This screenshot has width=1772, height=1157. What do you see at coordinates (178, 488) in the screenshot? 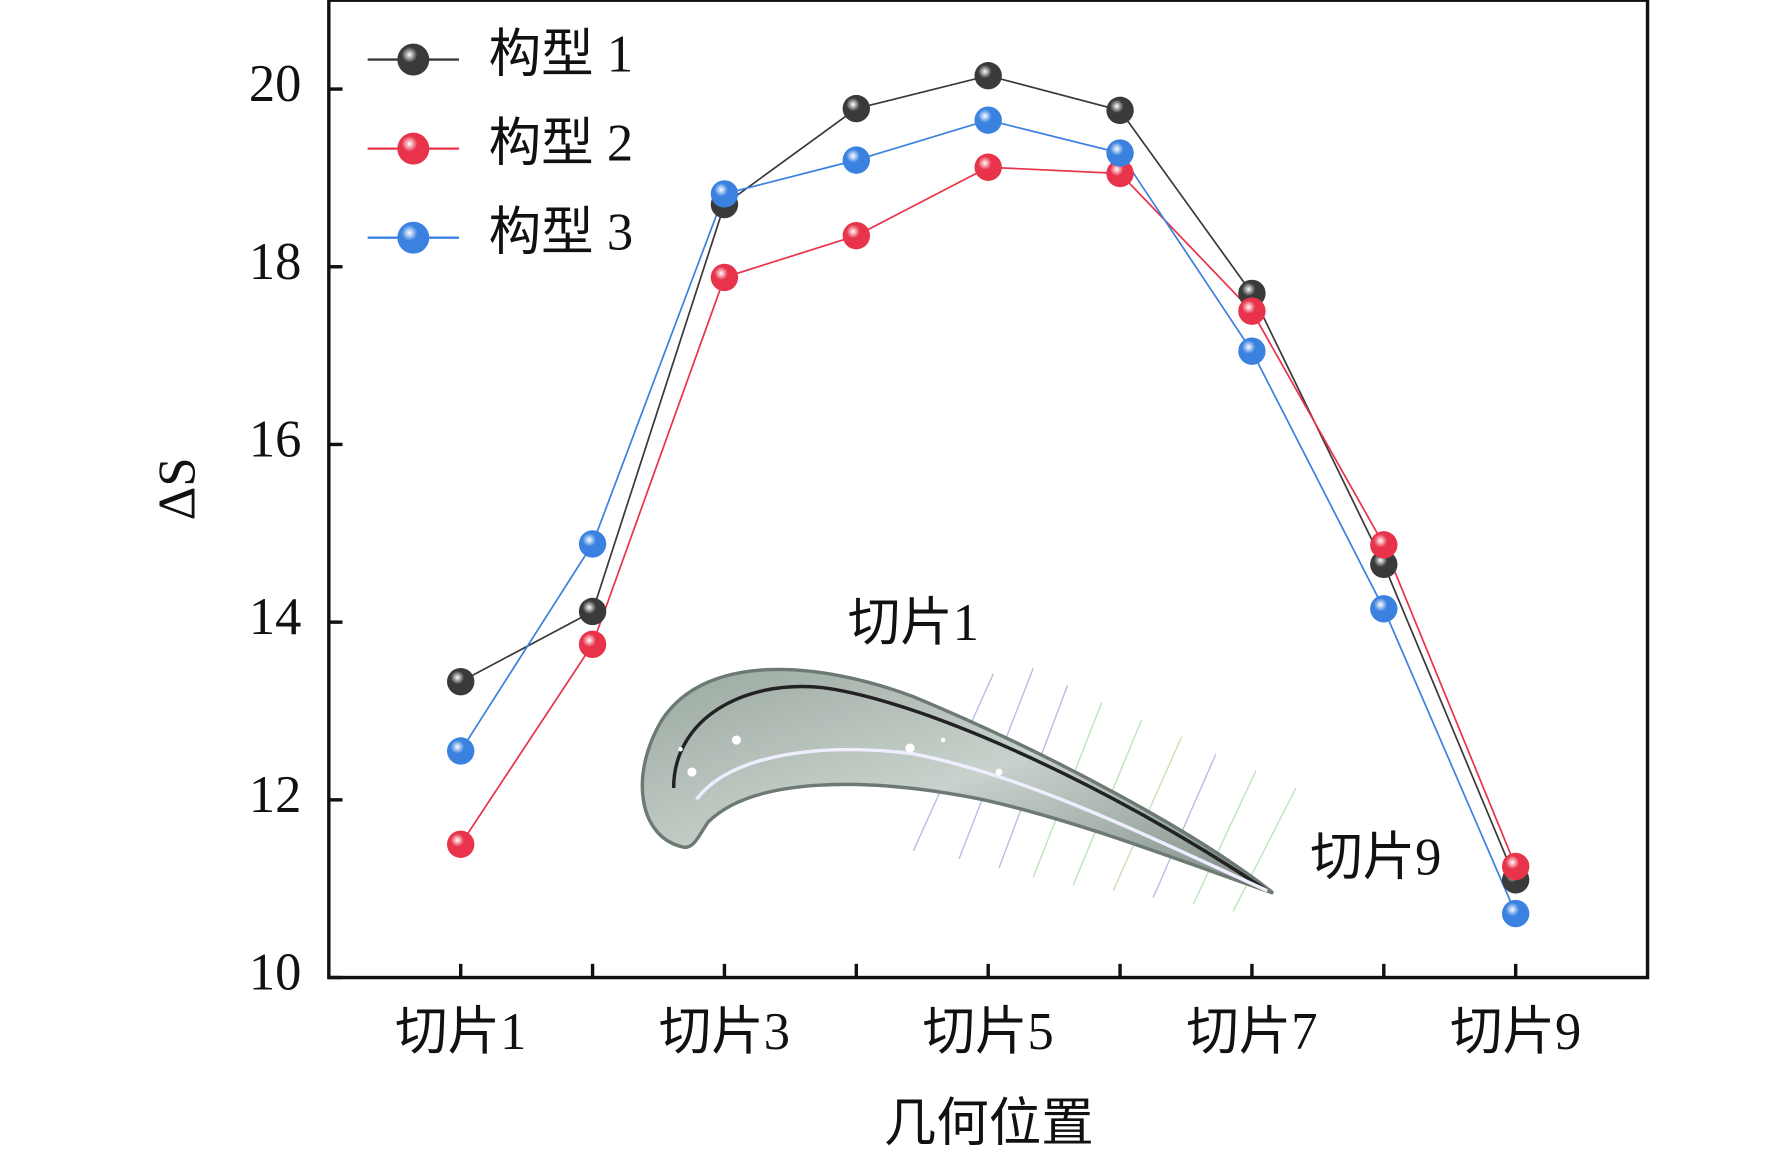
I see `y-axis-label: ΔS` at bounding box center [178, 488].